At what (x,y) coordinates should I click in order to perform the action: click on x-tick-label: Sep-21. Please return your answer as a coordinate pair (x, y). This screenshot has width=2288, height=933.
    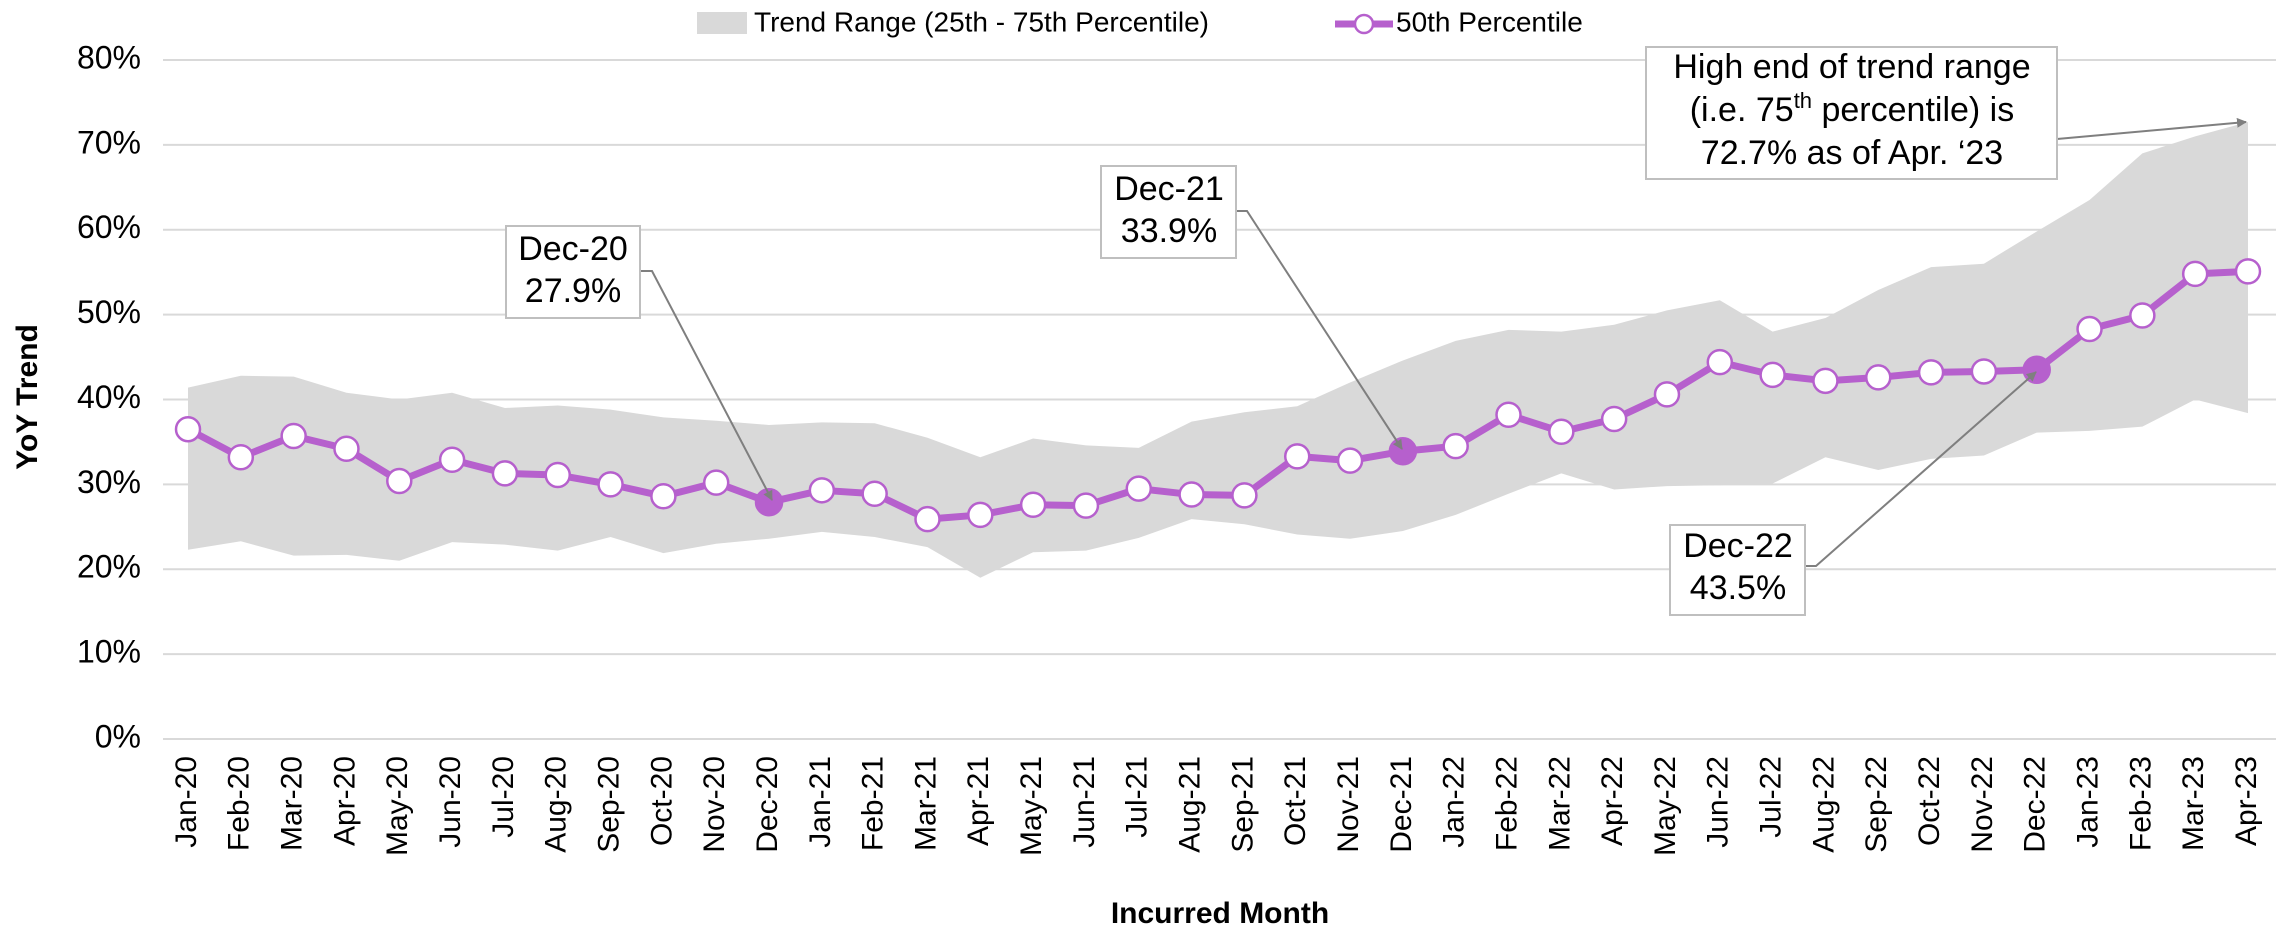
    Looking at the image, I should click on (1242, 804).